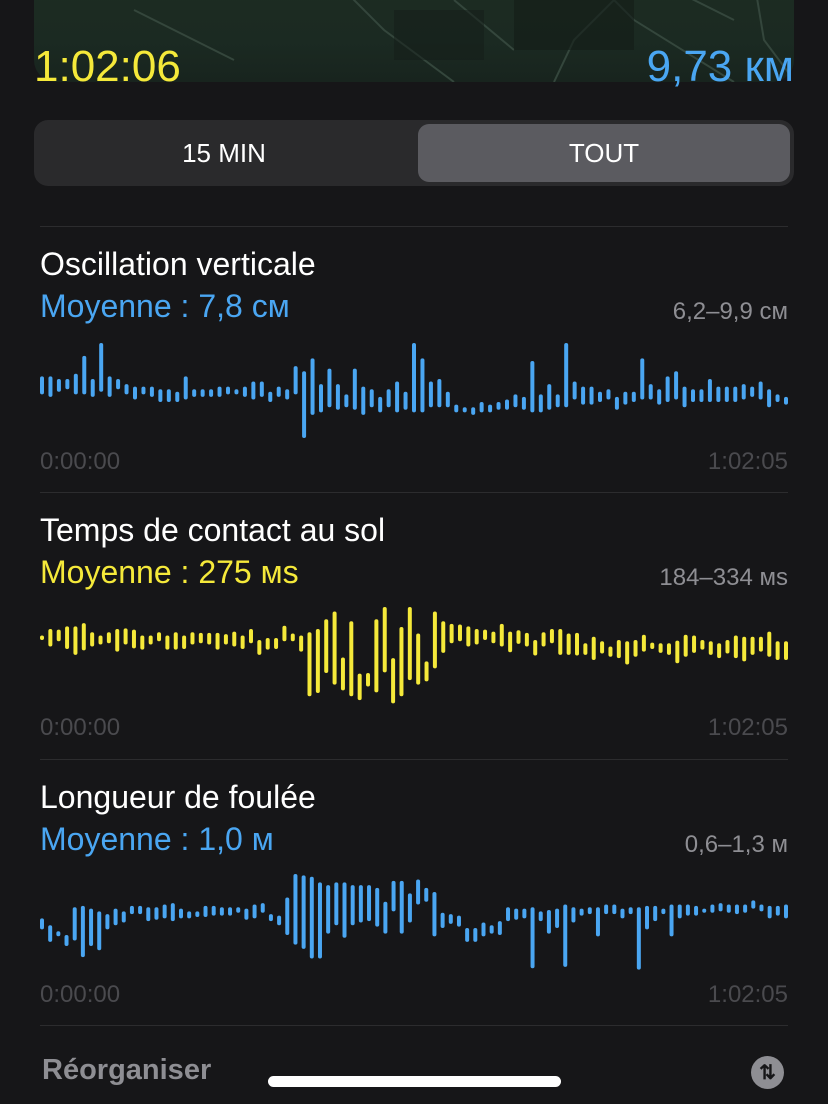  Describe the element at coordinates (157, 839) in the screenshot. I see `average-value: Moyenne : 1,0 м` at that location.